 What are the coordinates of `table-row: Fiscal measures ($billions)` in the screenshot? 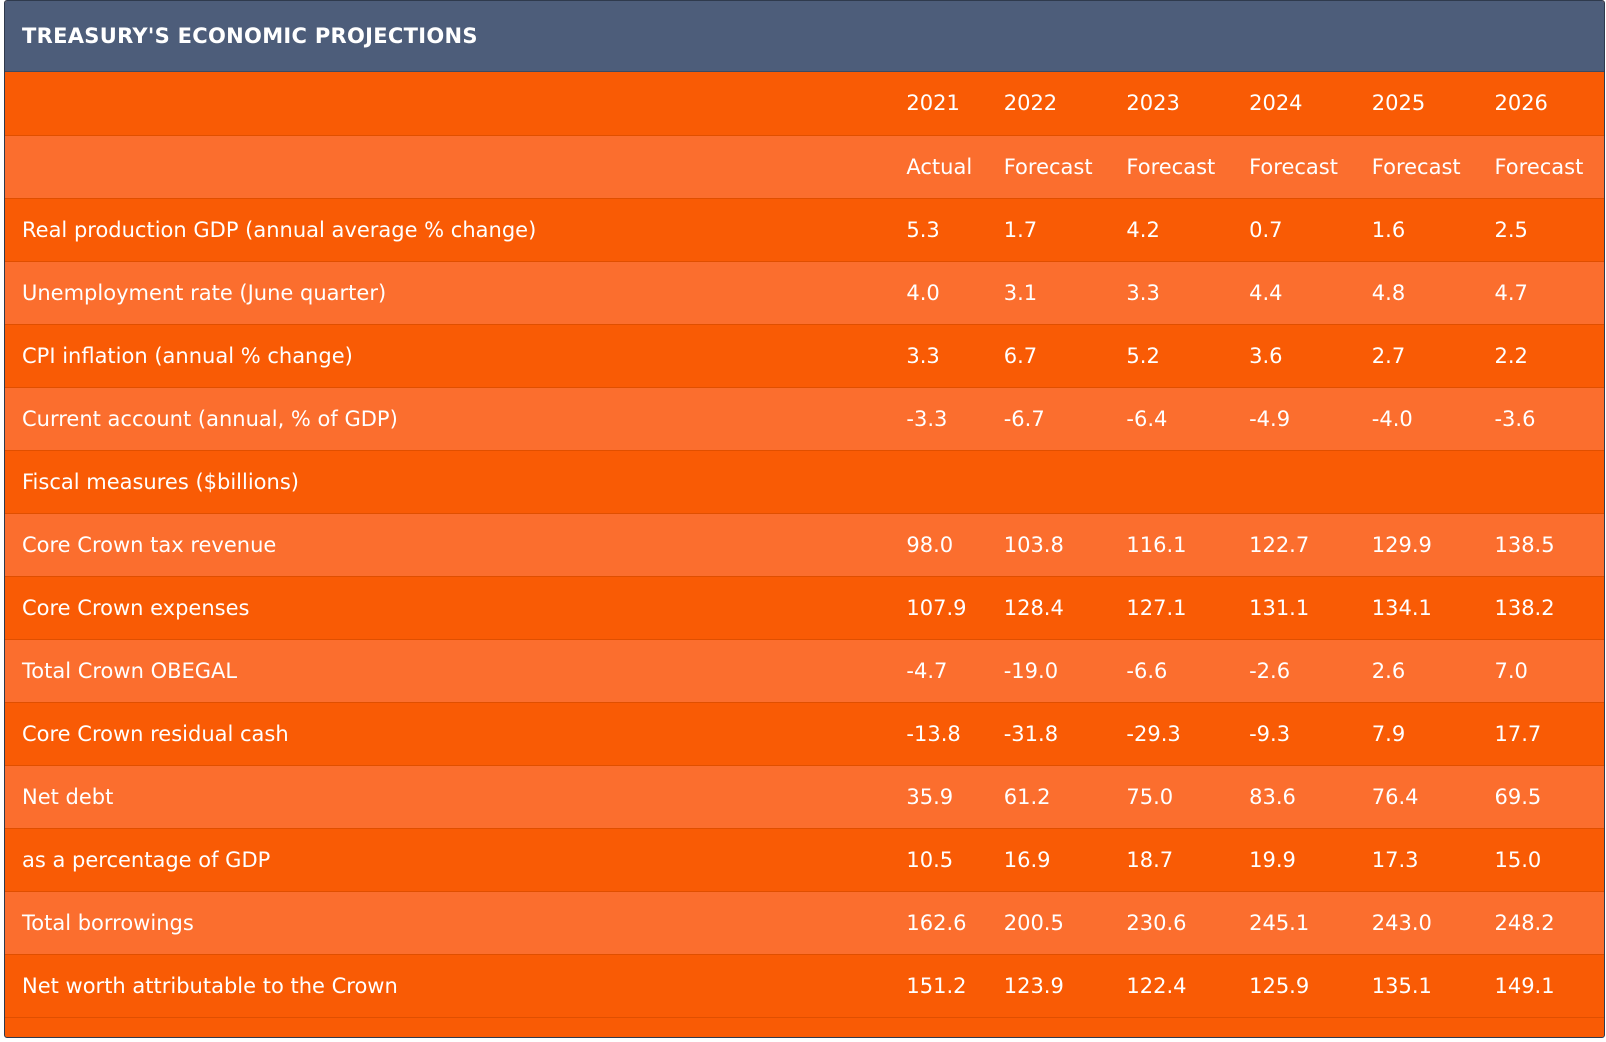 It's located at (804, 482).